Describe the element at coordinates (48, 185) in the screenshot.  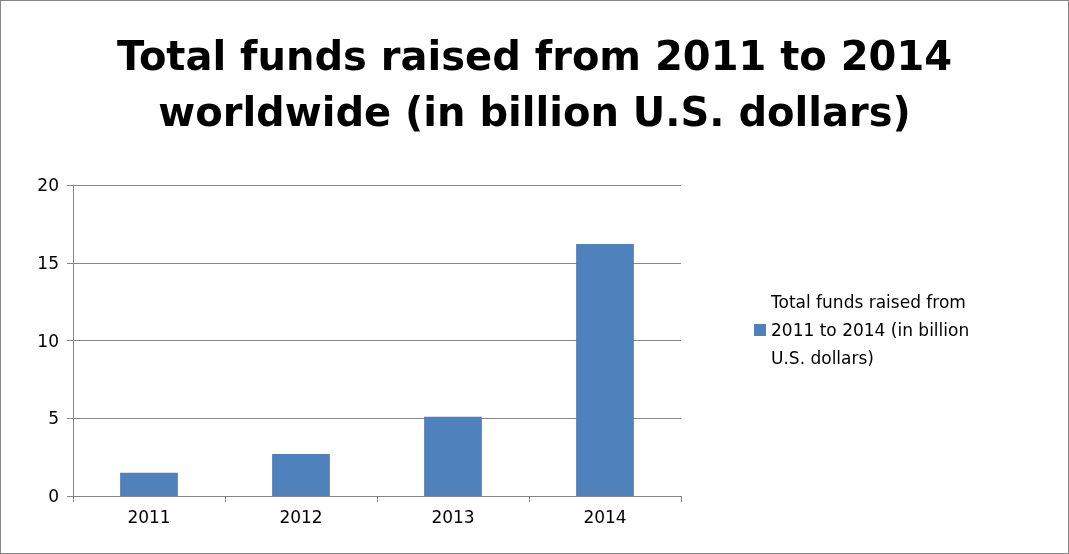
I see `y-tick-label: 20` at that location.